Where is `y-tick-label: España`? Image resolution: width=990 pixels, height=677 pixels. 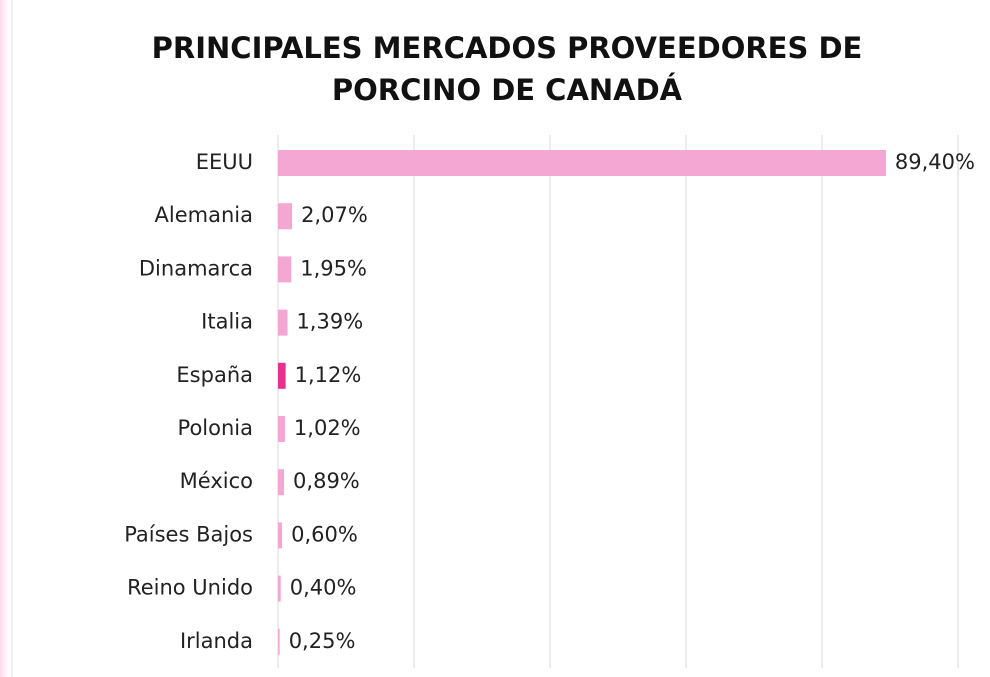 y-tick-label: España is located at coordinates (214, 375).